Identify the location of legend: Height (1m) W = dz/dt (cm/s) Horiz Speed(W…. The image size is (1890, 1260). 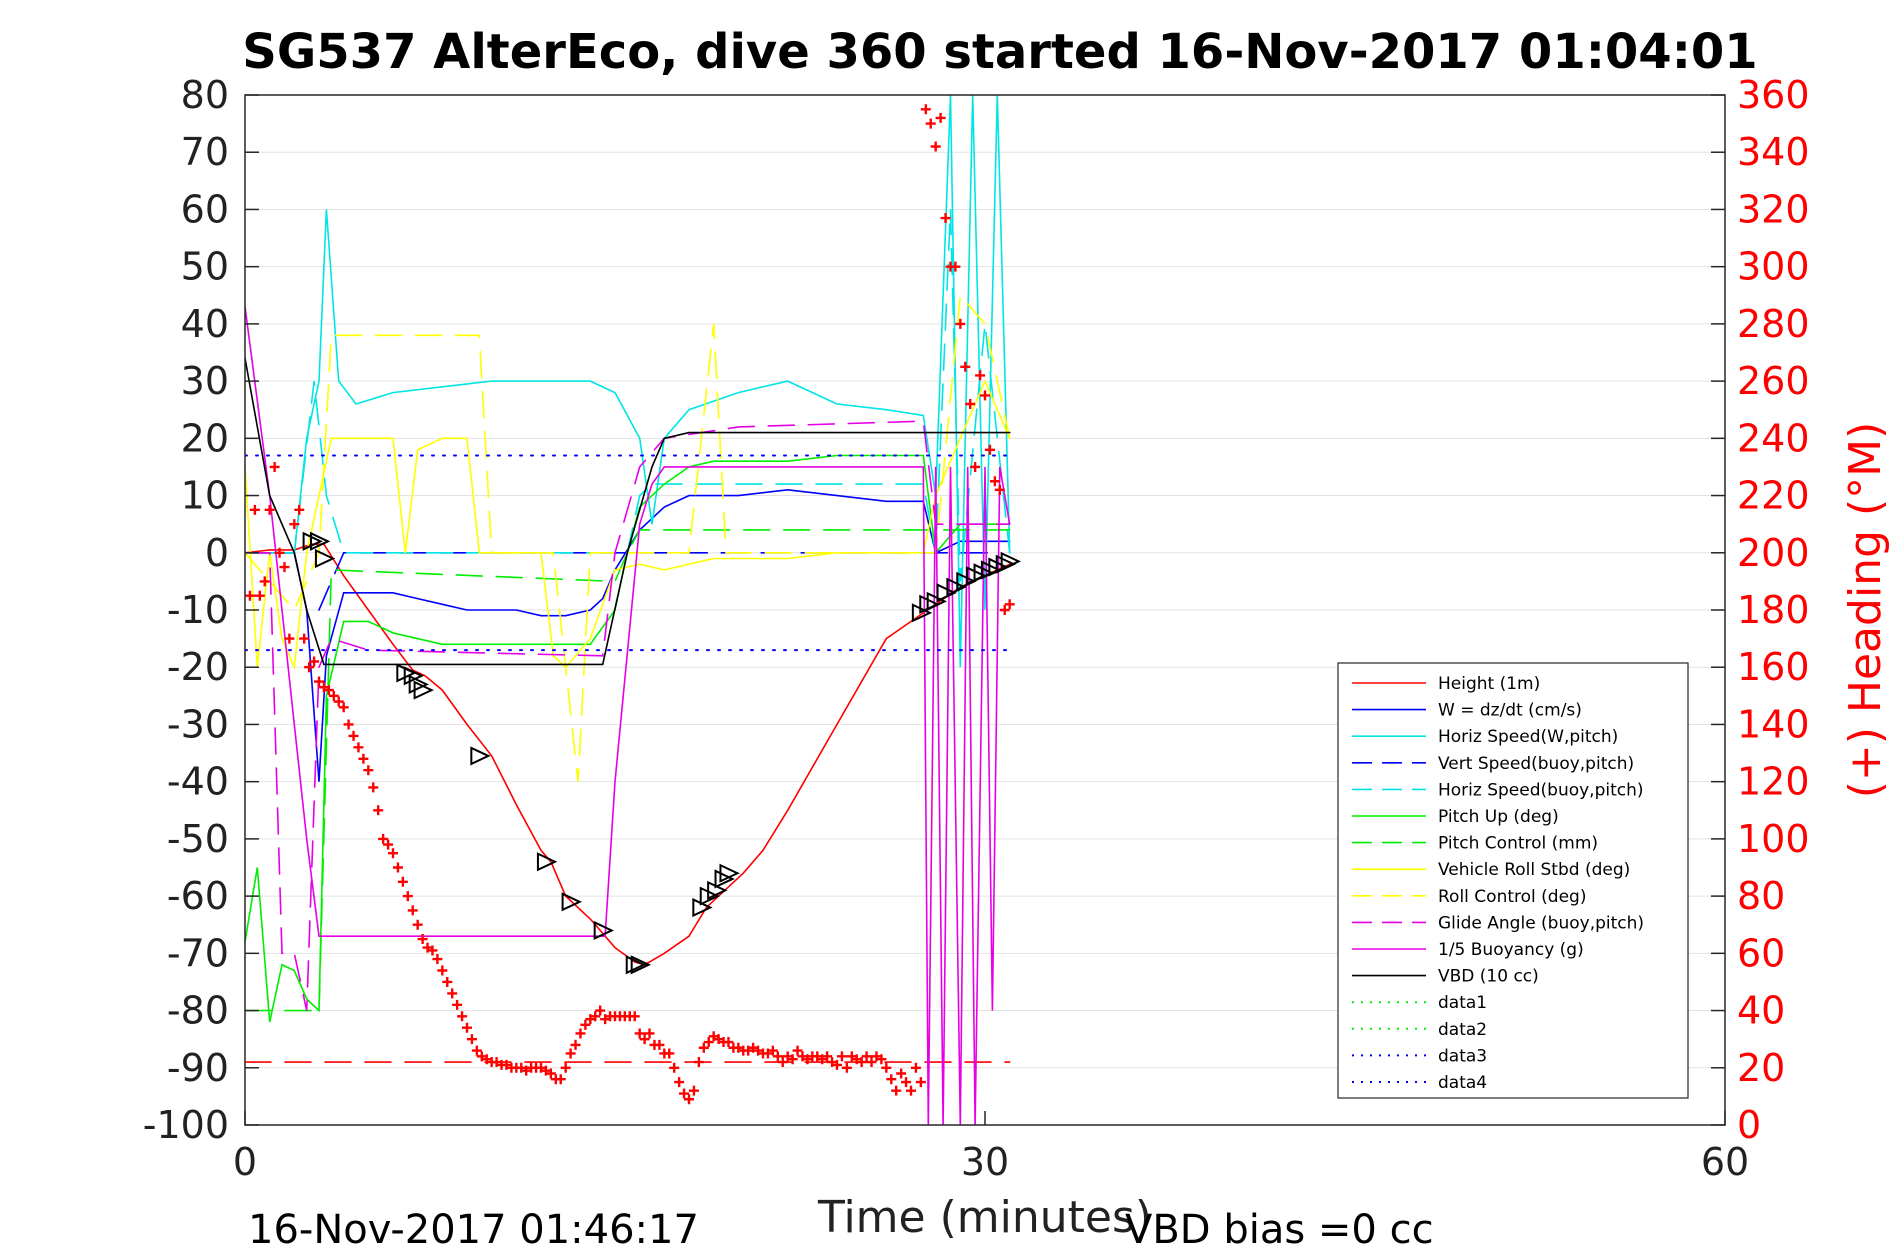
(1513, 880).